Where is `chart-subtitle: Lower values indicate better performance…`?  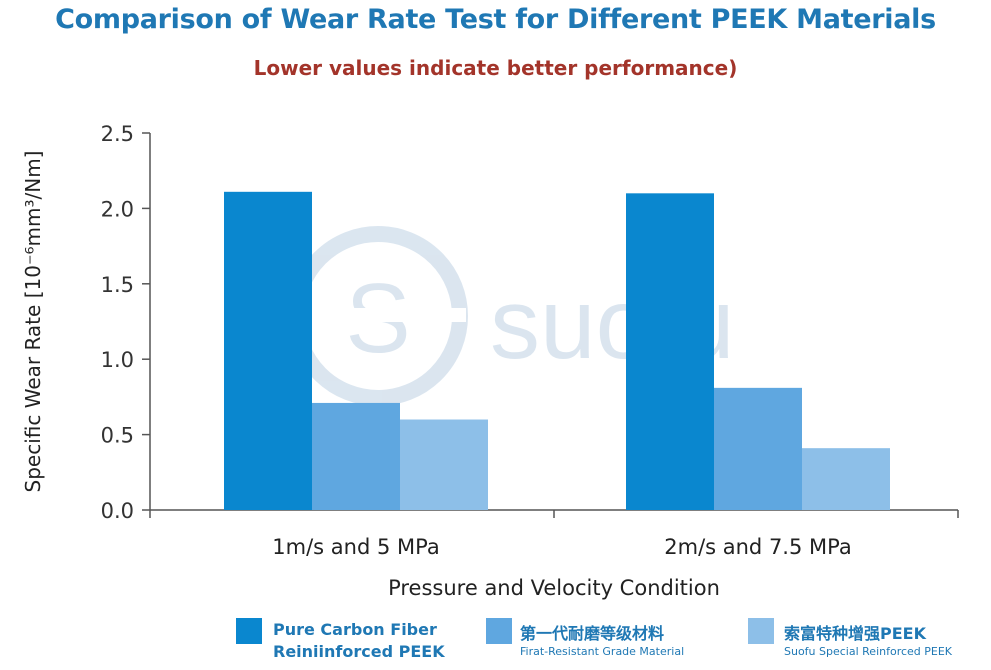
chart-subtitle: Lower values indicate better performance… is located at coordinates (495, 68).